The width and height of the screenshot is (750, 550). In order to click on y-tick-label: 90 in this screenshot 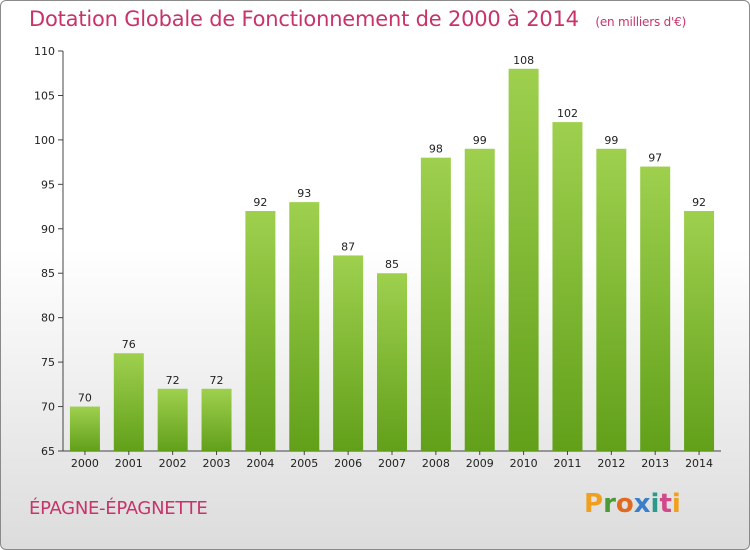, I will do `click(48, 229)`.